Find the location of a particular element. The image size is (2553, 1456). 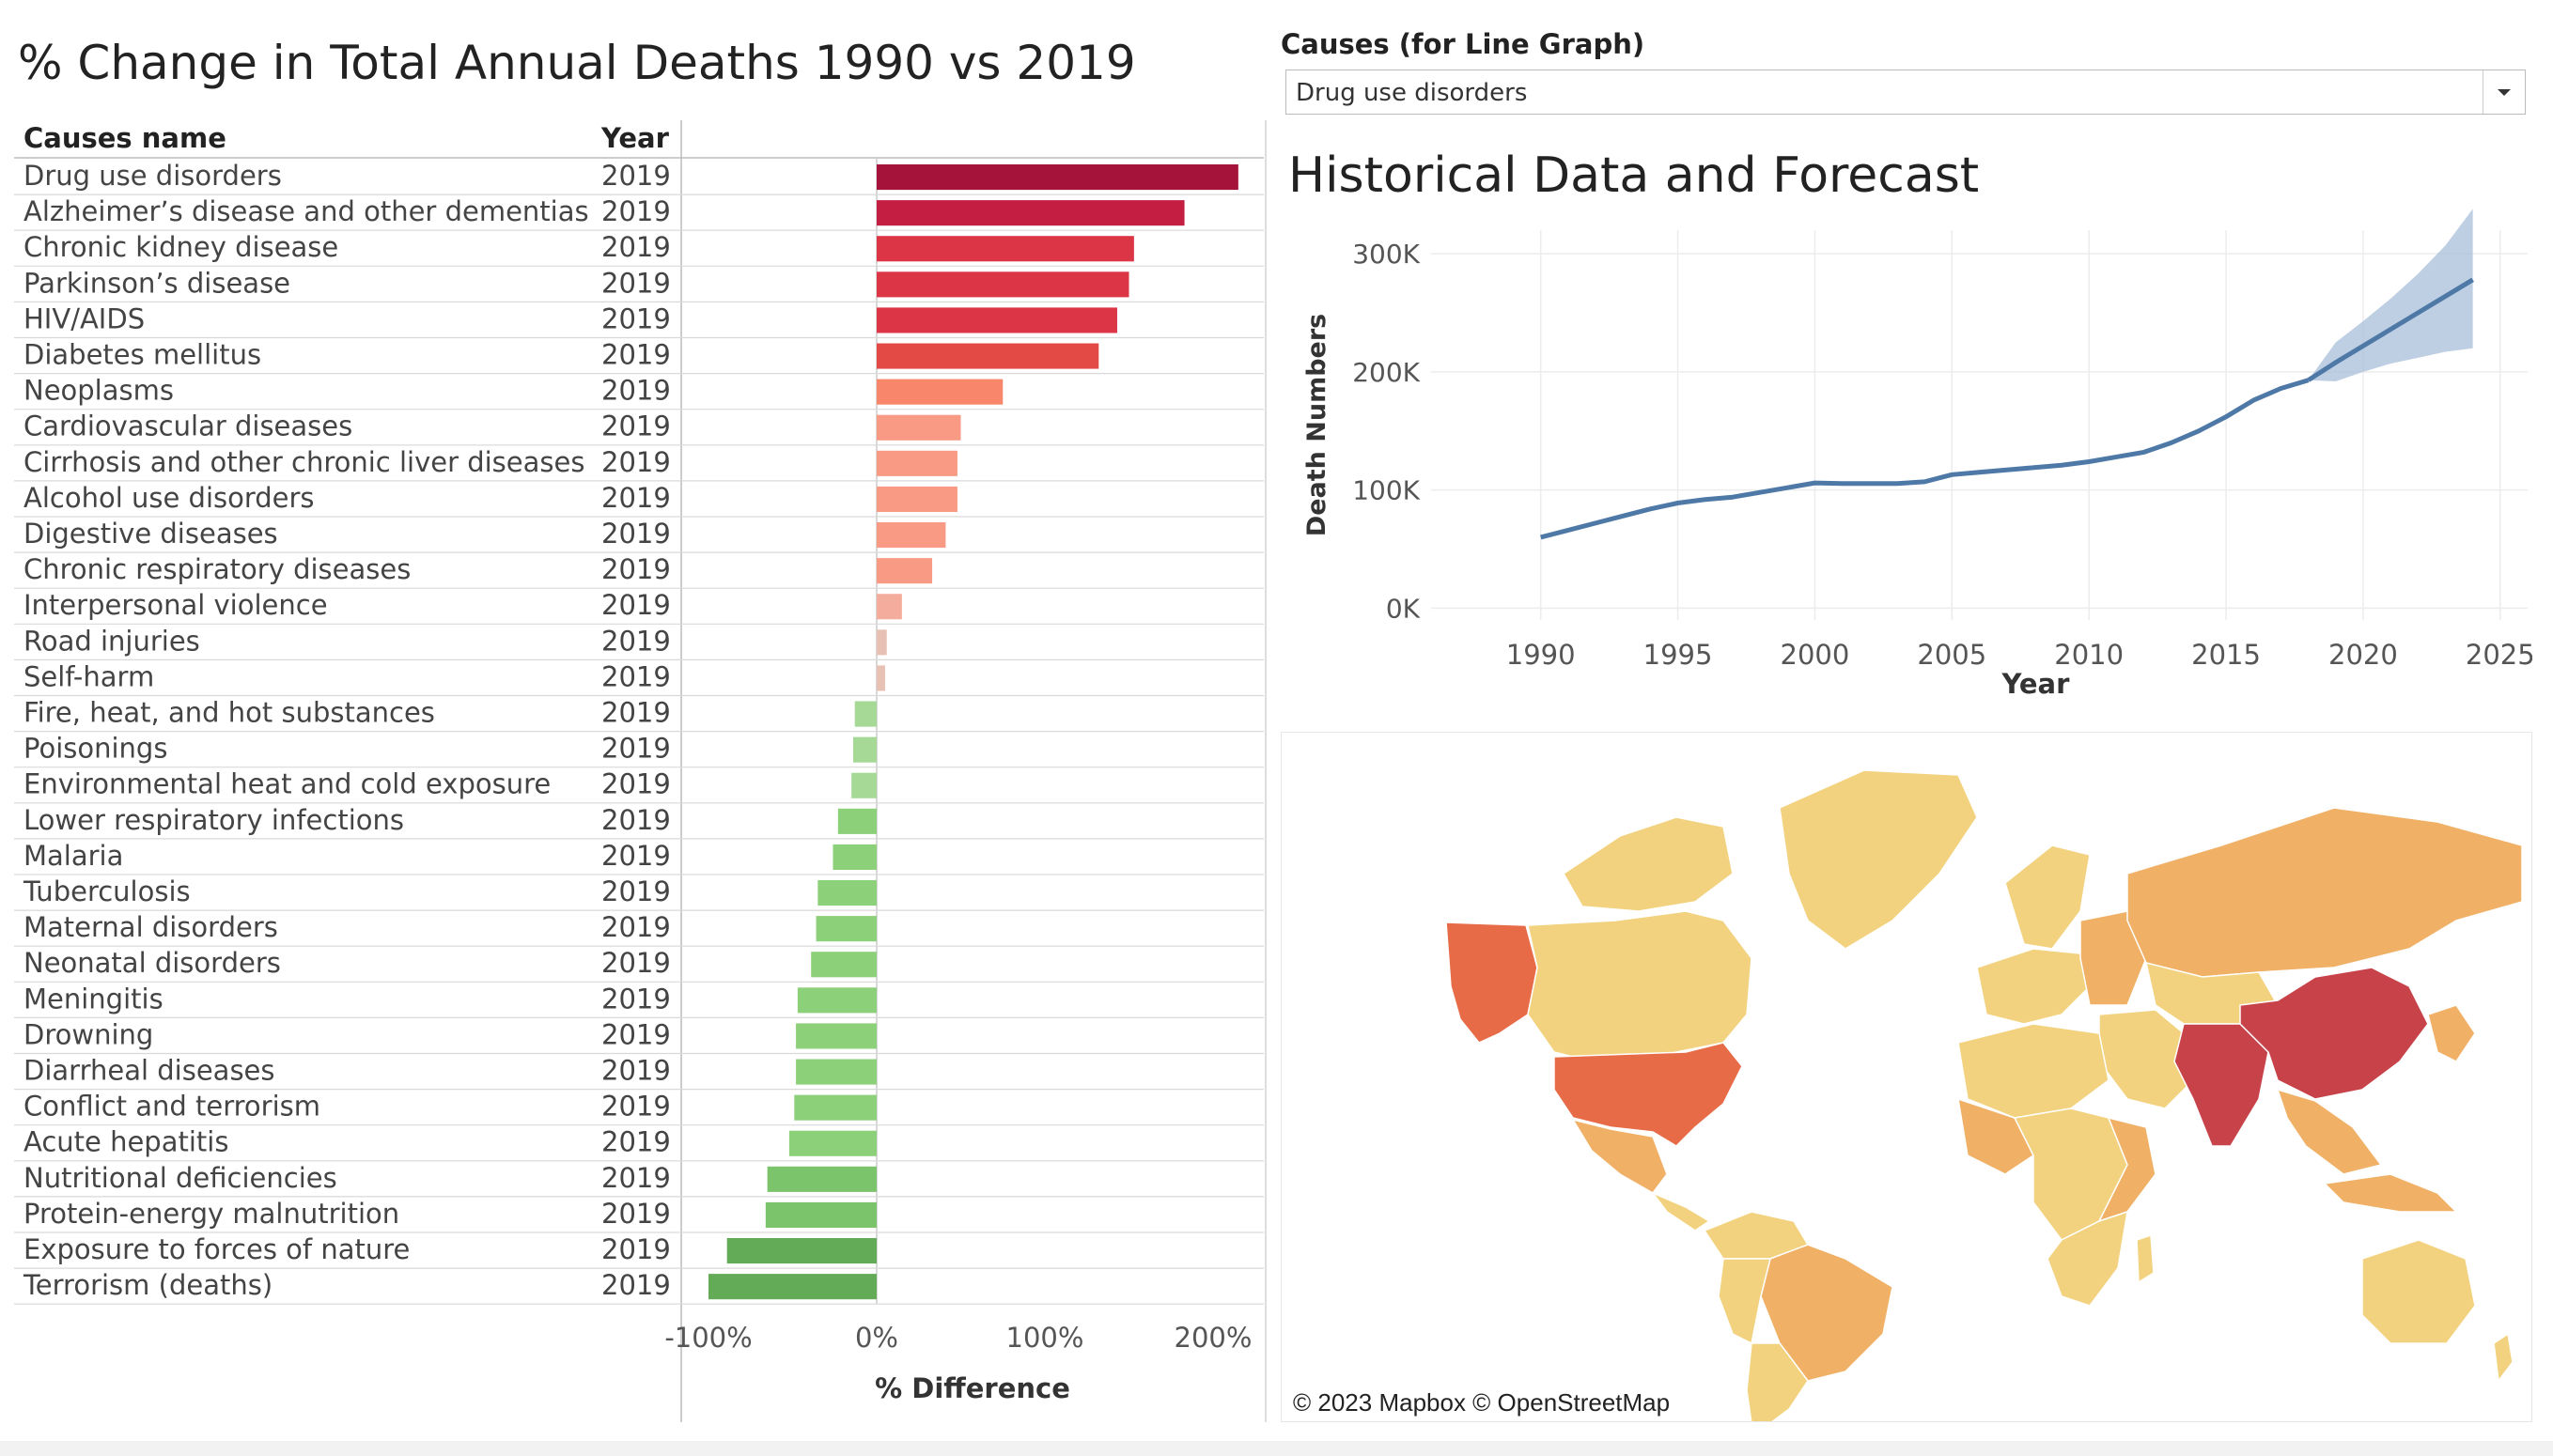

x-tick-label: 1995 is located at coordinates (1678, 655).